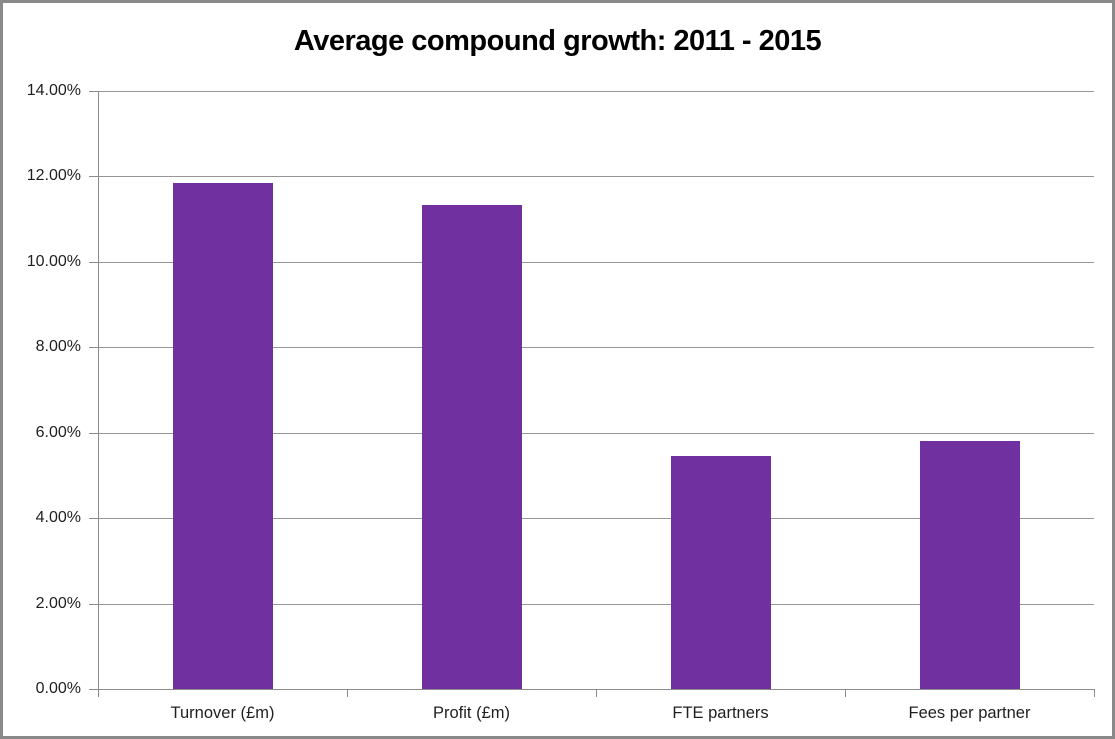 This screenshot has width=1115, height=739. Describe the element at coordinates (53, 261) in the screenshot. I see `y-tick-label: 10.00%` at that location.